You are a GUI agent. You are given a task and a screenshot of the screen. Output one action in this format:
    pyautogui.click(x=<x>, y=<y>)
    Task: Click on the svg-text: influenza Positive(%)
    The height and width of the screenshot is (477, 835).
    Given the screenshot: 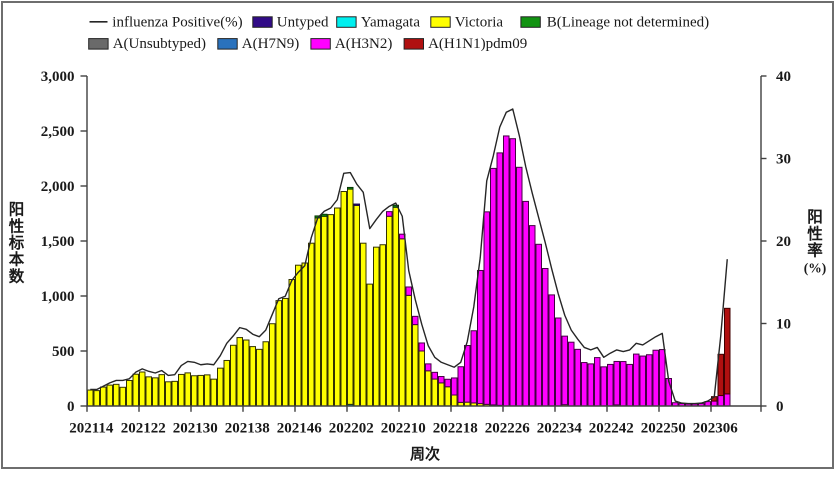 What is the action you would take?
    pyautogui.click(x=177, y=22)
    